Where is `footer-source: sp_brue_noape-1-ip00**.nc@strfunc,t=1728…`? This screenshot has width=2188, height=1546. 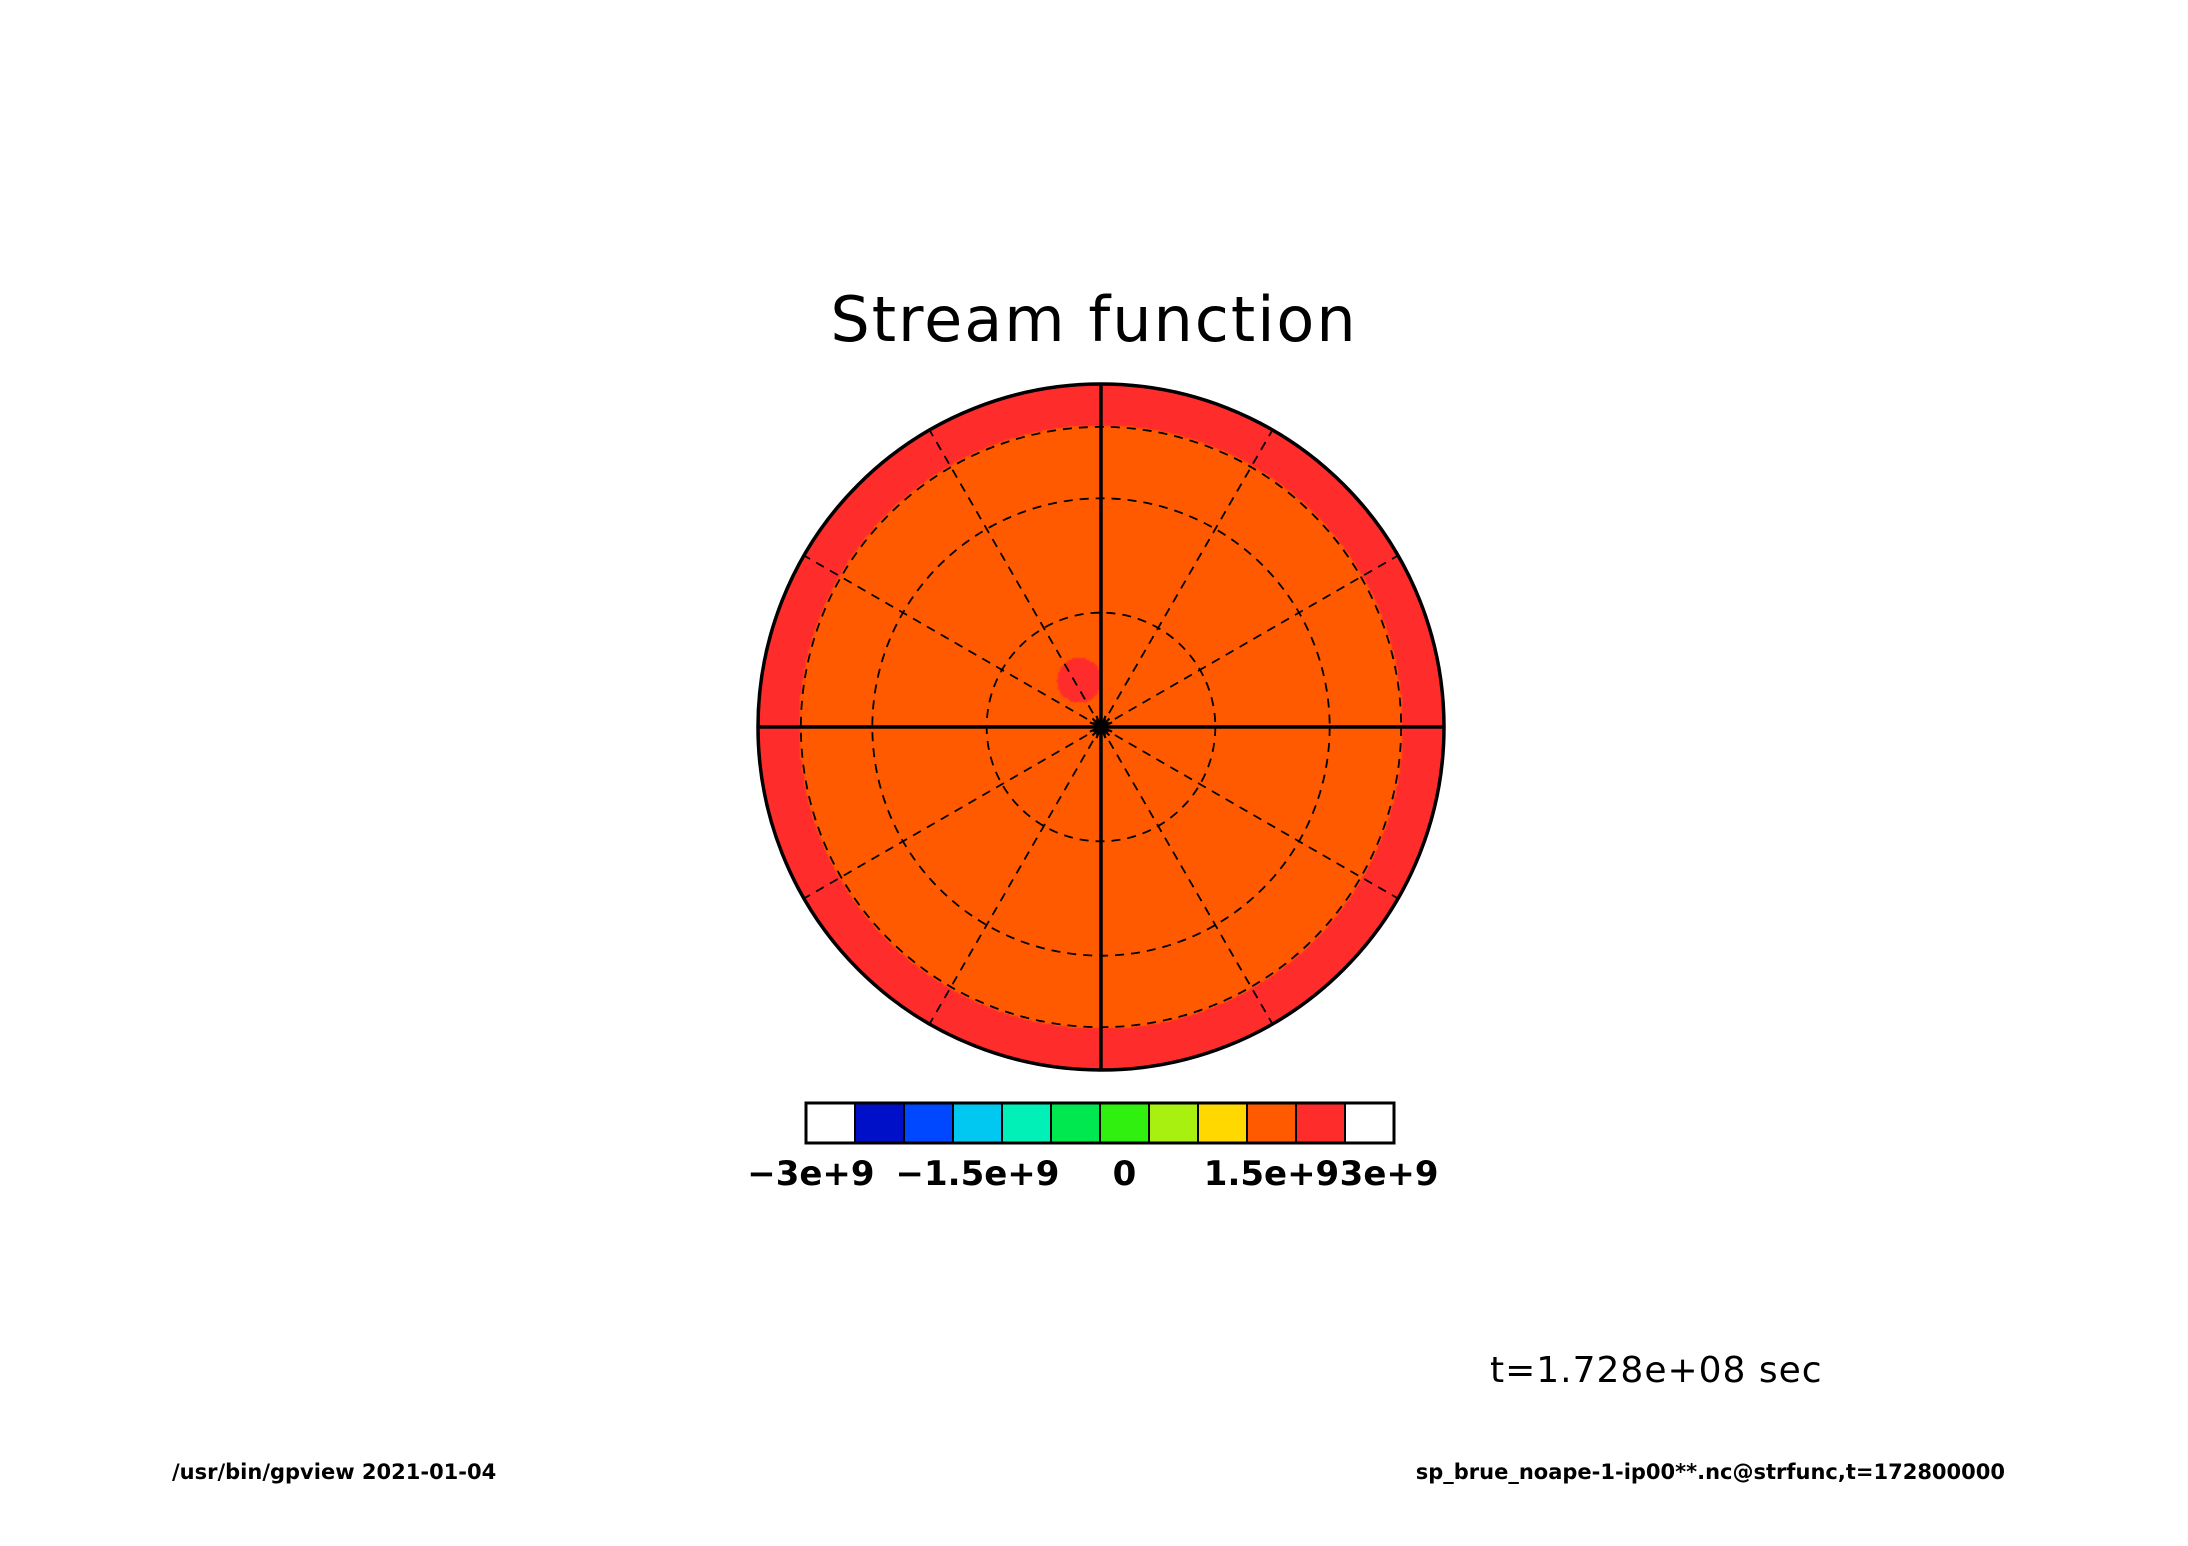 footer-source: sp_brue_noape-1-ip00**.nc@strfunc,t=1728… is located at coordinates (1710, 1472).